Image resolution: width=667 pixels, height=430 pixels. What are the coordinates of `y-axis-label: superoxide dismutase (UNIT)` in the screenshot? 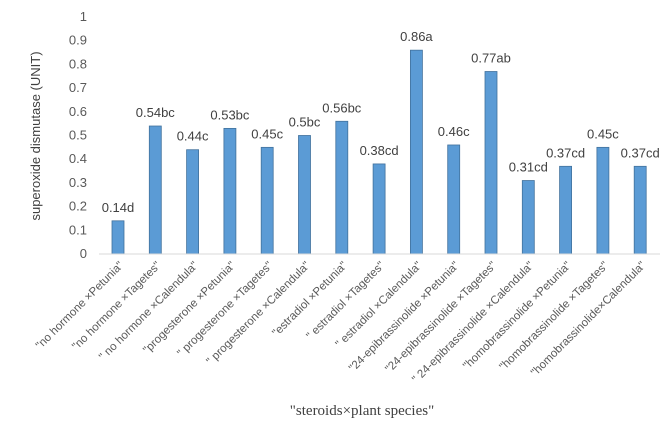 It's located at (35, 135).